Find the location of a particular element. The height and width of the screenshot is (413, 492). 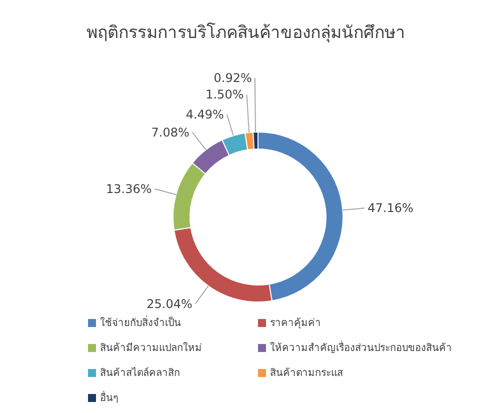

legend-label: ราคาคุ้มค่า is located at coordinates (295, 323).